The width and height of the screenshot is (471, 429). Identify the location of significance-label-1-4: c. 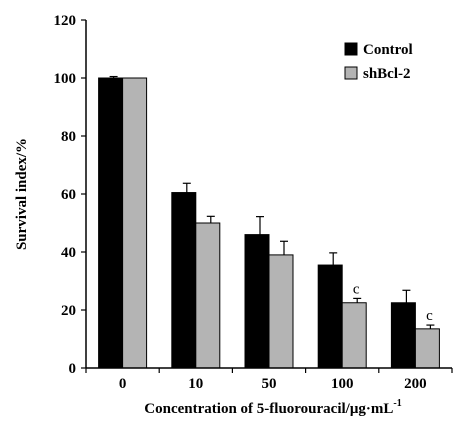
(429, 316).